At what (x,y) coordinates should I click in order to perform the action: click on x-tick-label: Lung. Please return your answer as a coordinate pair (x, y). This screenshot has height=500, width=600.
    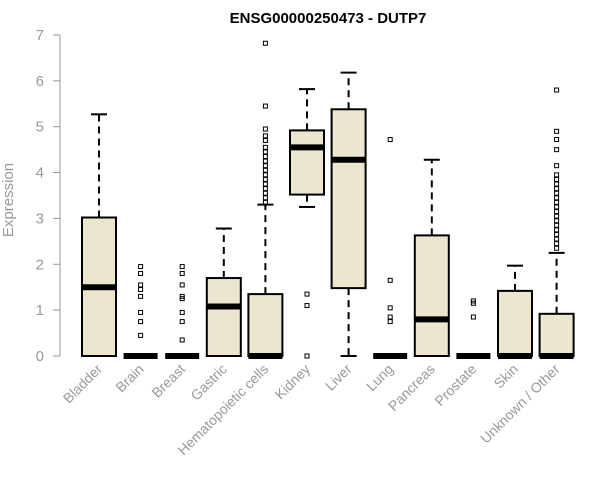
    Looking at the image, I should click on (379, 377).